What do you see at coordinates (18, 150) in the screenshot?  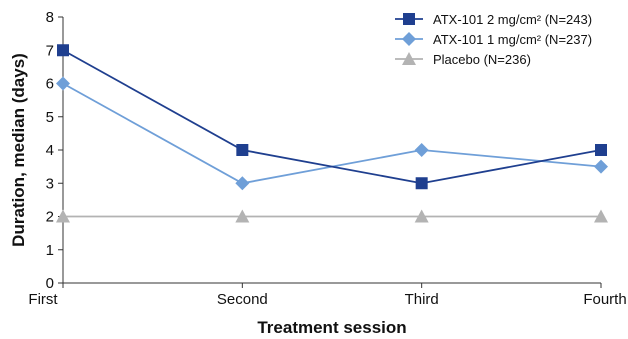 I see `y-axis-title: Duration, median (days)` at bounding box center [18, 150].